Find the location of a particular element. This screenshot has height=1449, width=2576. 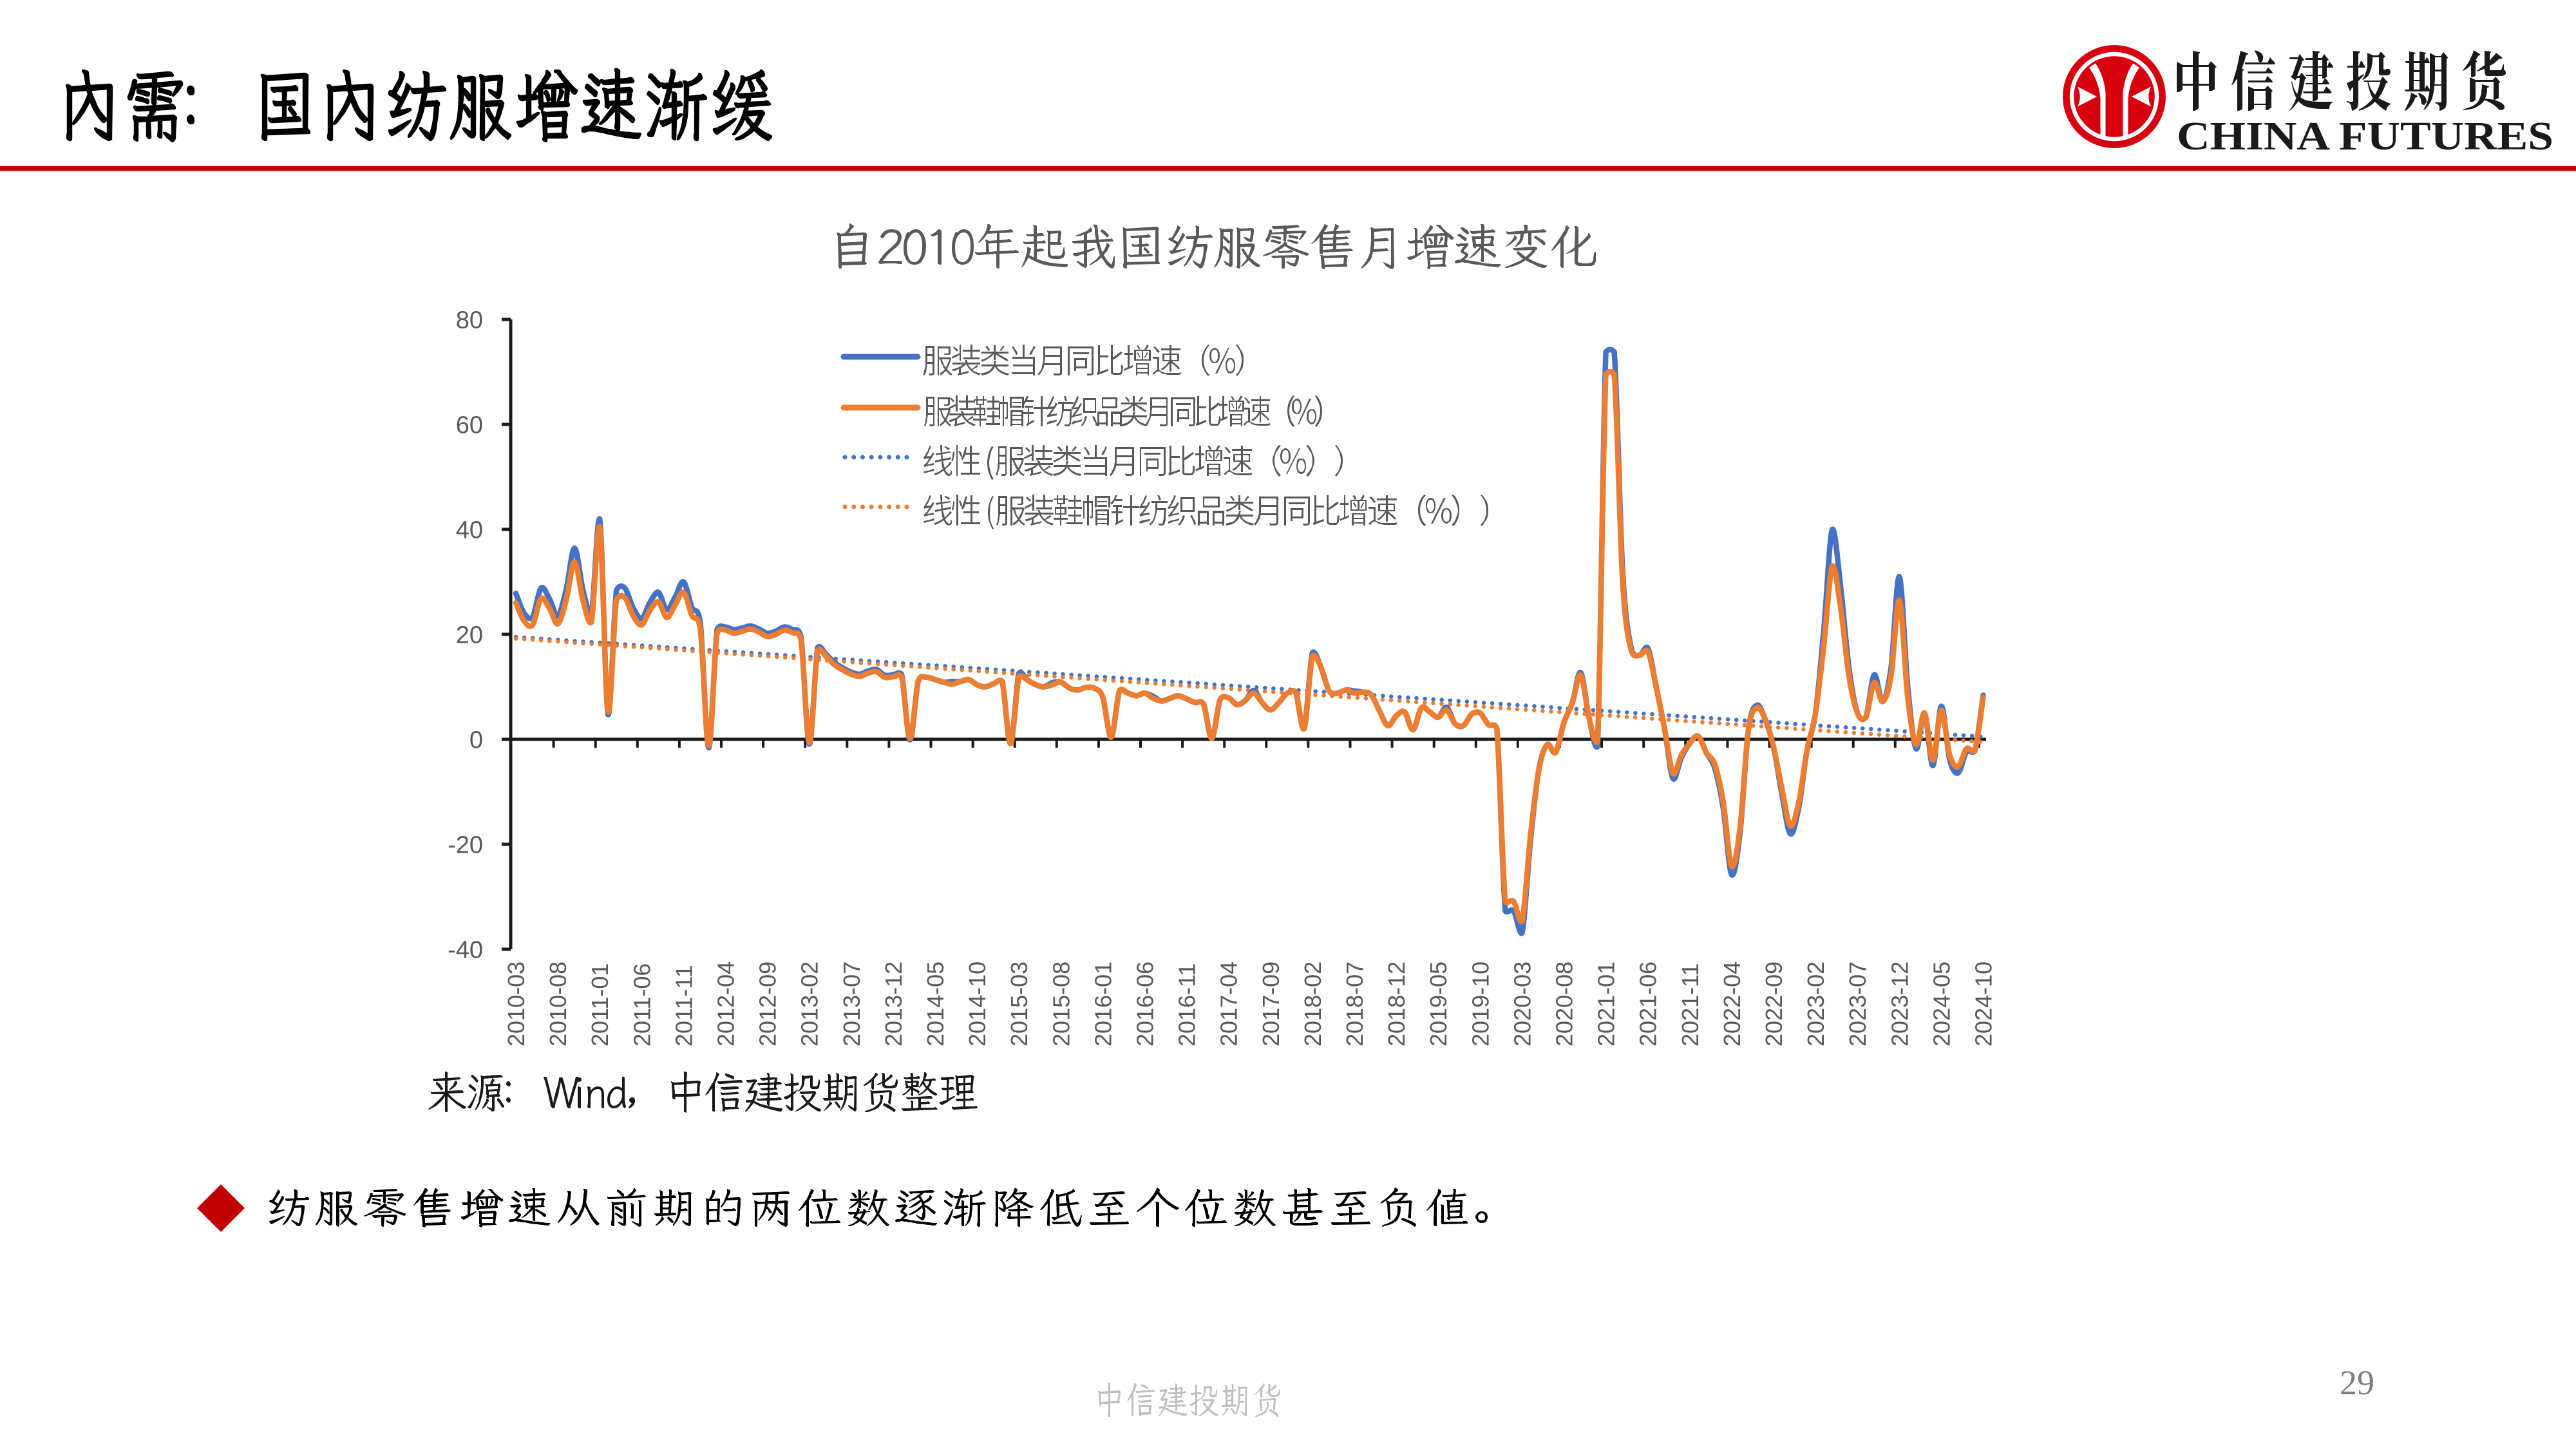

svg-text: 2016-01 is located at coordinates (1103, 1004).